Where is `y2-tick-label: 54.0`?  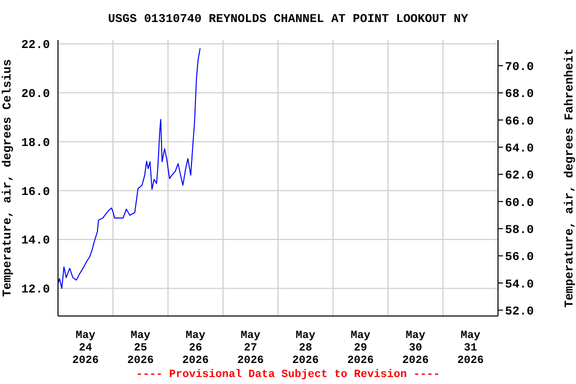 y2-tick-label: 54.0 is located at coordinates (519, 284).